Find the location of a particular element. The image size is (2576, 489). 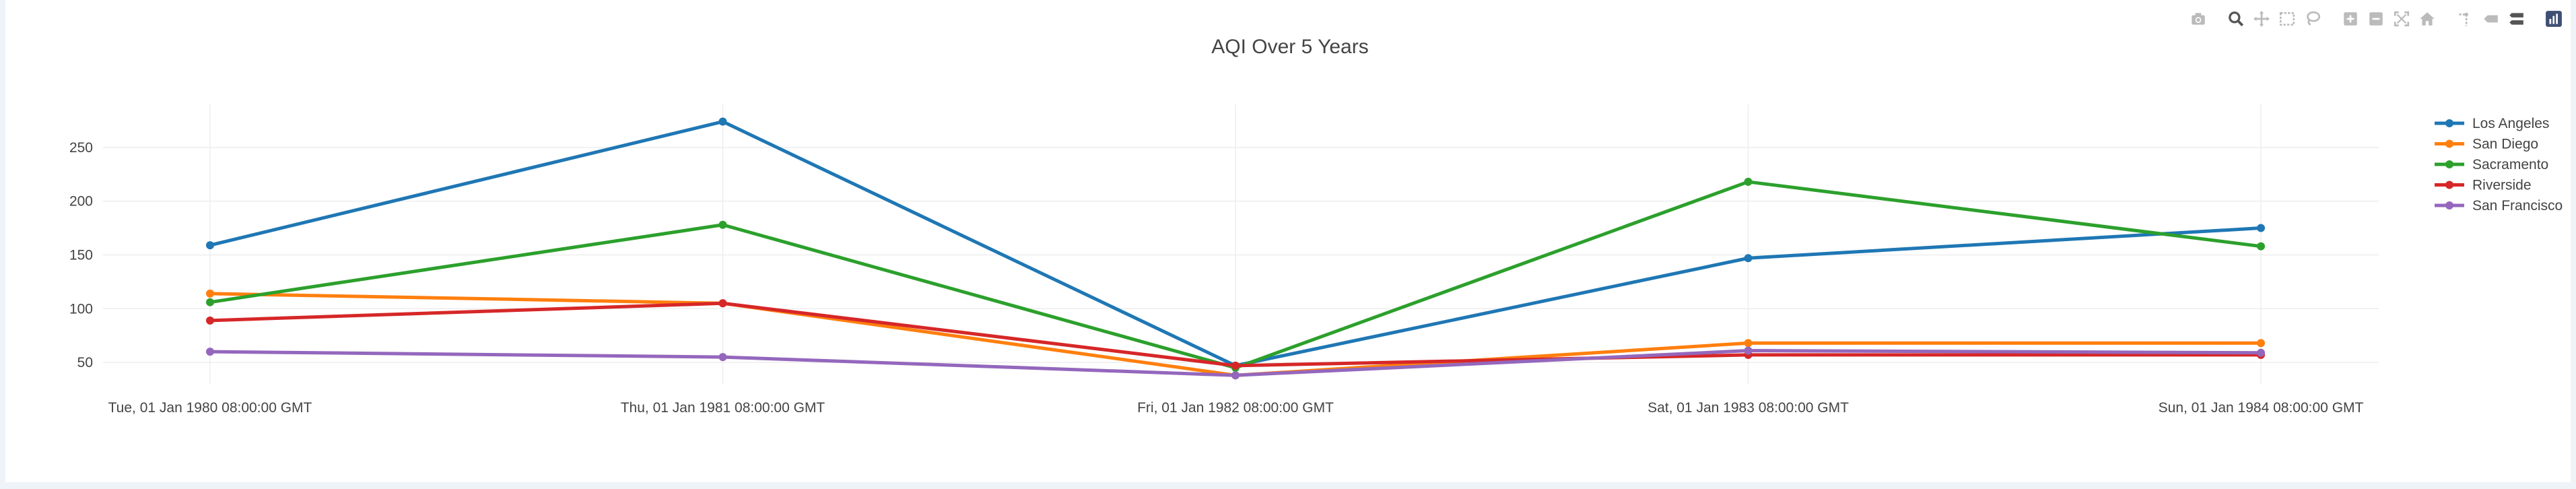

y-tick-label: 150 is located at coordinates (81, 255).